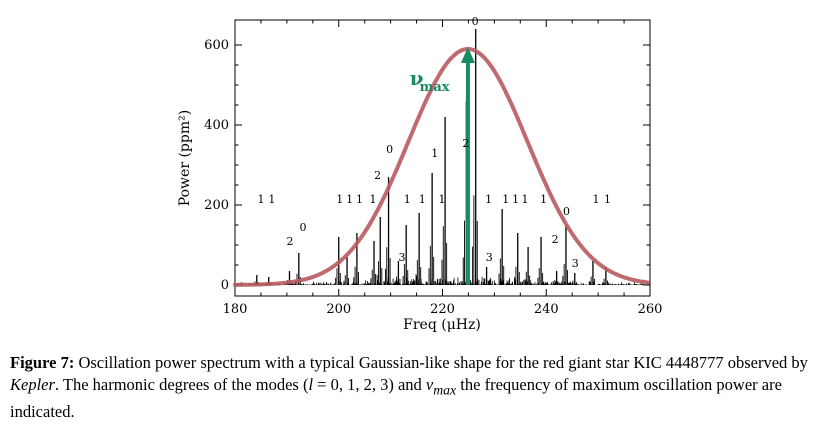 This screenshot has width=834, height=433. What do you see at coordinates (369, 384) in the screenshot?
I see `caption-text-3: = 0, 1, 2, 3) and` at bounding box center [369, 384].